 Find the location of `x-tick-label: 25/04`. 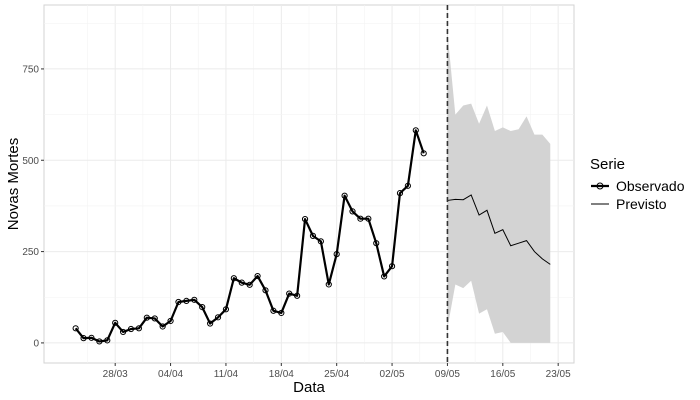

x-tick-label: 25/04 is located at coordinates (336, 374).